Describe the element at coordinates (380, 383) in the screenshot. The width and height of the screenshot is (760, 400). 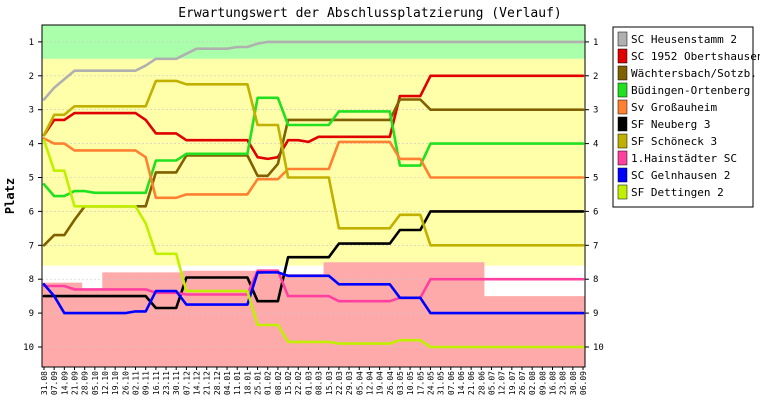
I see `x-tick-label: 19.04` at that location.